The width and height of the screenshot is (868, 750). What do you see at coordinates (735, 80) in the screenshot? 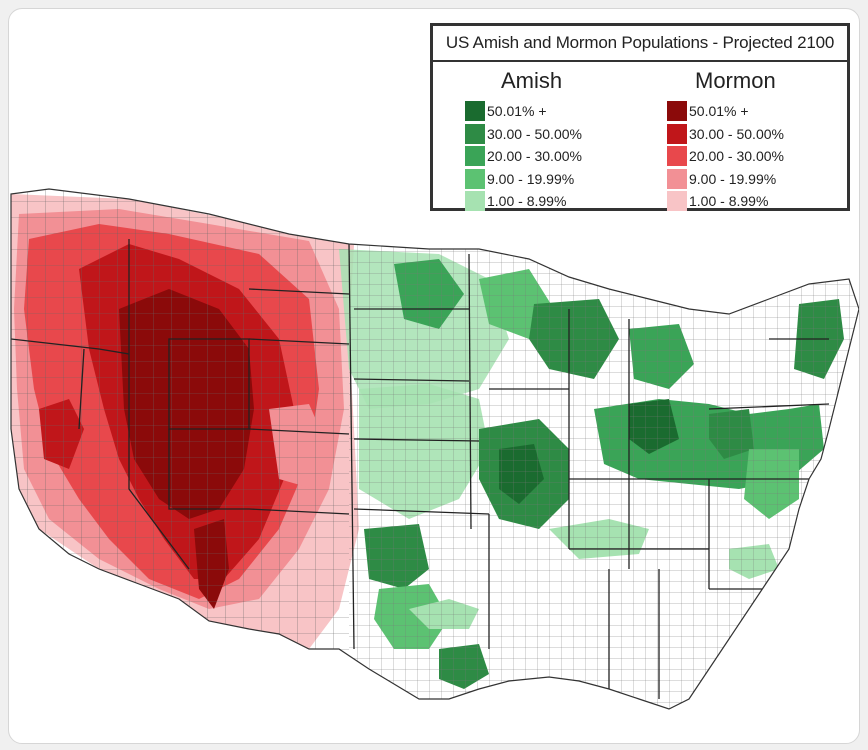
I see `mormon-legend-heading: Mormon` at bounding box center [735, 80].